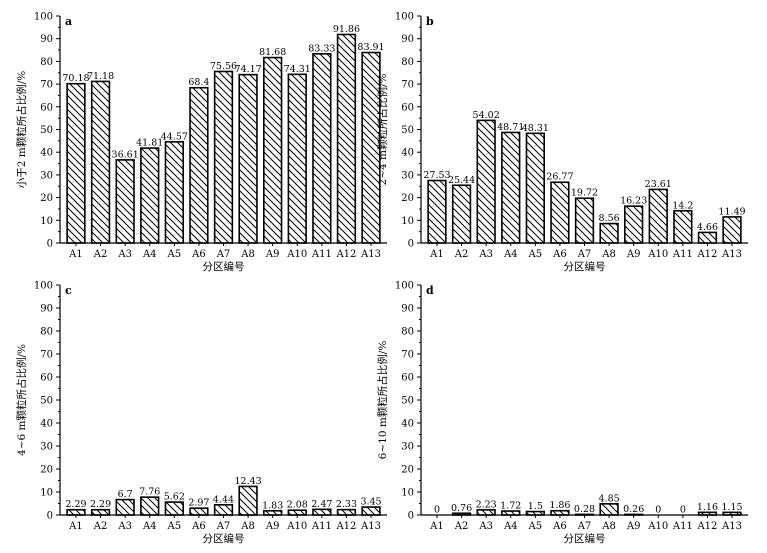  Describe the element at coordinates (149, 143) in the screenshot. I see `data-label: 41.81` at that location.